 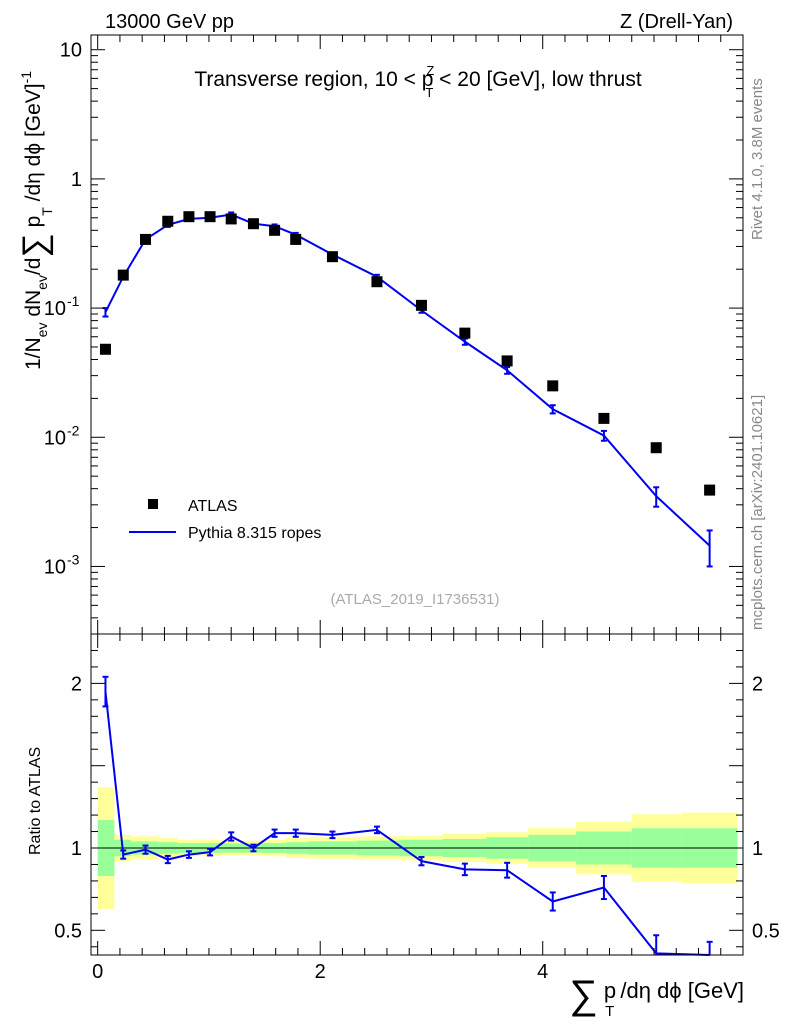 What do you see at coordinates (33, 145) in the screenshot?
I see `ylabel-rest: /dη dϕ [GeV]` at bounding box center [33, 145].